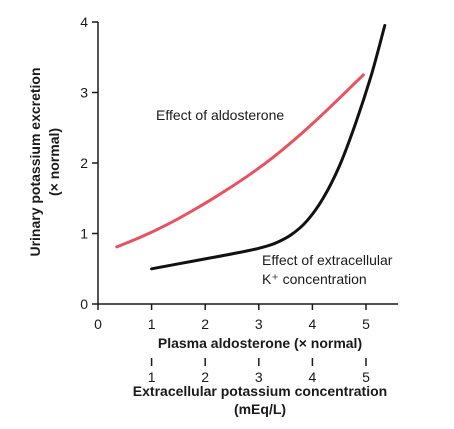  What do you see at coordinates (260, 343) in the screenshot?
I see `x-axis-title: Plasma aldosterone (× normal)` at bounding box center [260, 343].